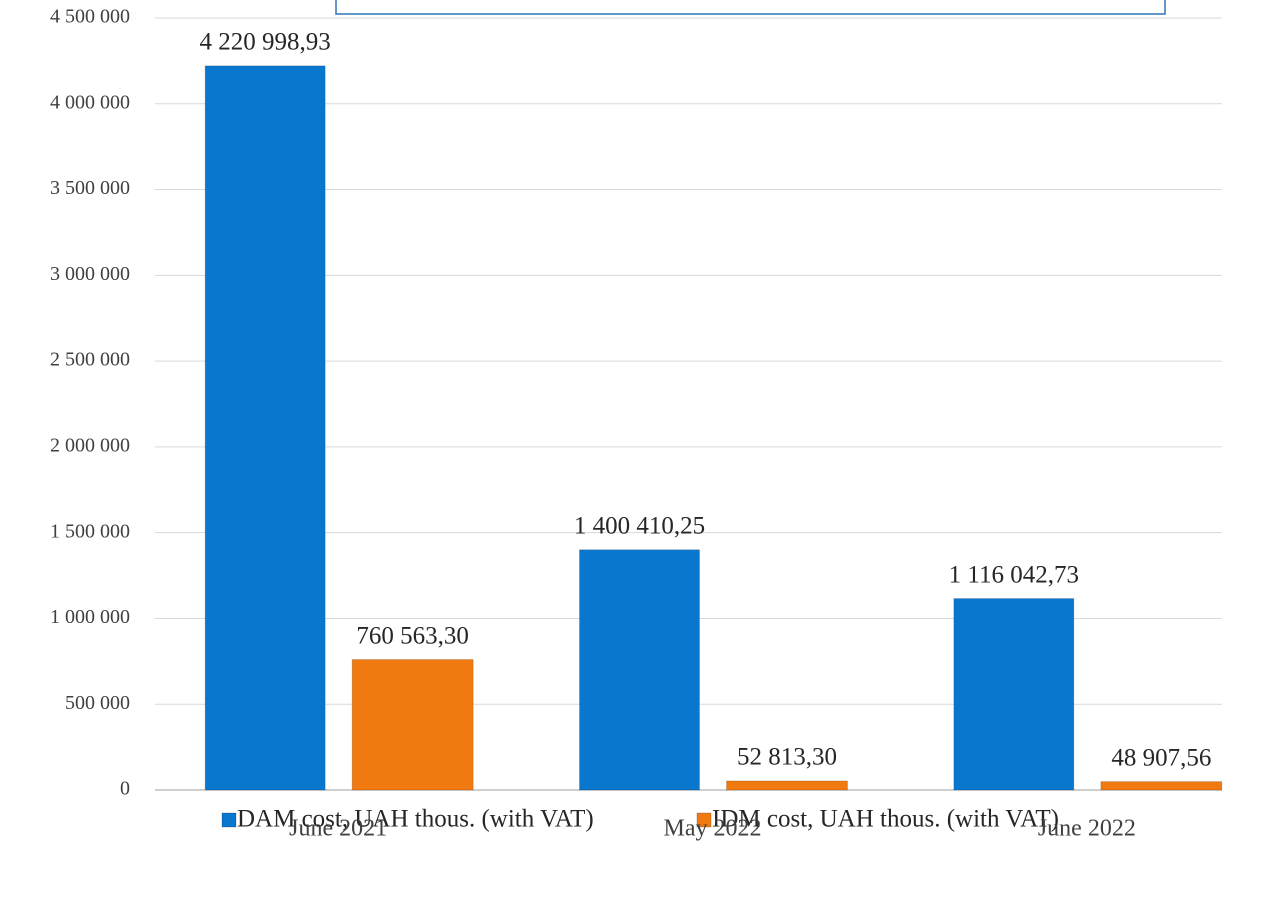  I want to click on y-tick-label: 4 500 000, so click(90, 17).